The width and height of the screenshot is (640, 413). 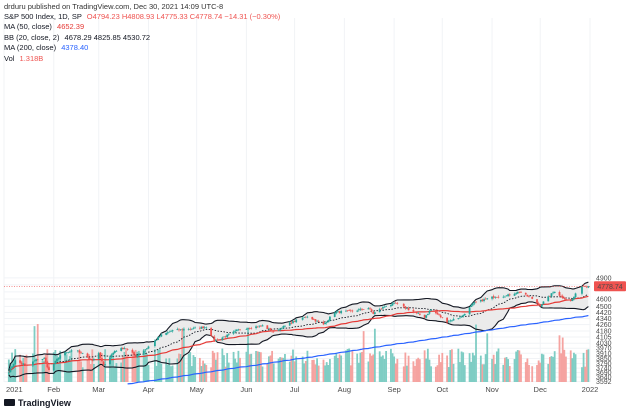 I want to click on y-tick-label: 3592, so click(x=604, y=382).